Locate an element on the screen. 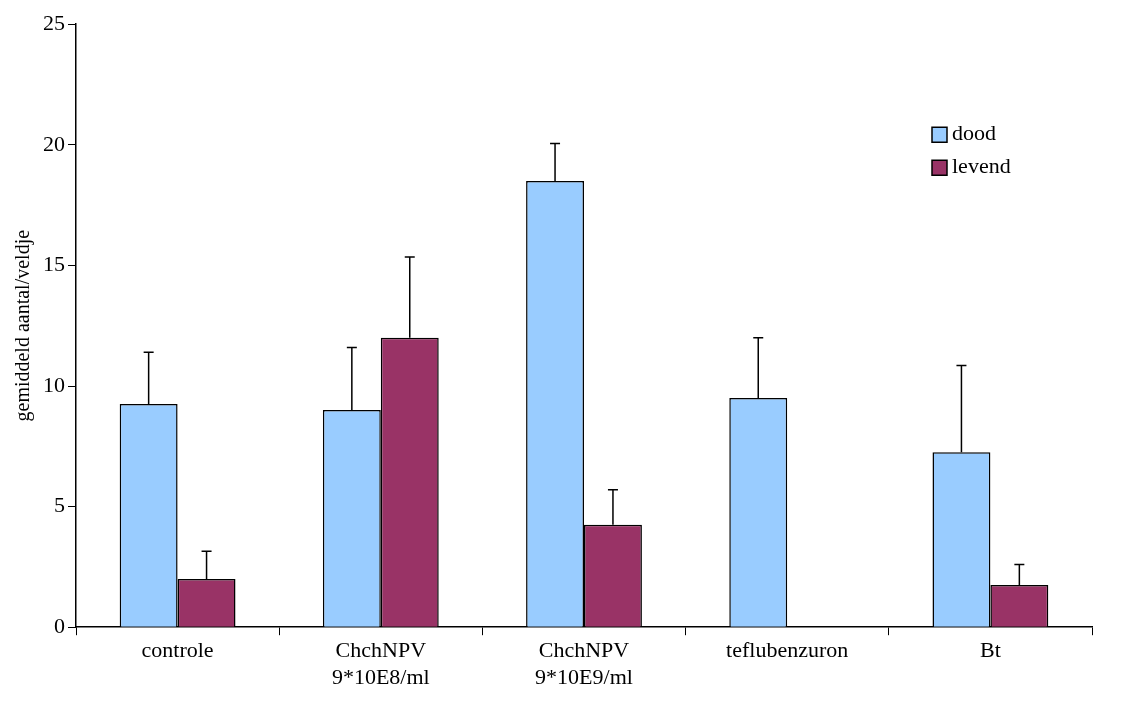  y-tick-label: 0 is located at coordinates (59, 625).